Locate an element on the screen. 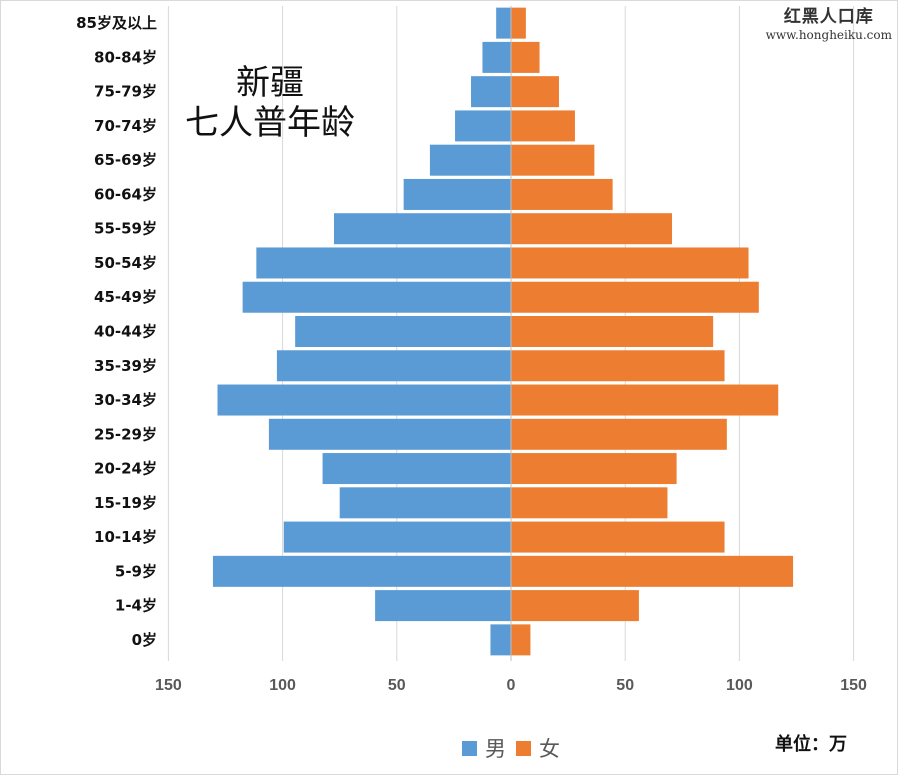  legend-swatch-male is located at coordinates (469, 748).